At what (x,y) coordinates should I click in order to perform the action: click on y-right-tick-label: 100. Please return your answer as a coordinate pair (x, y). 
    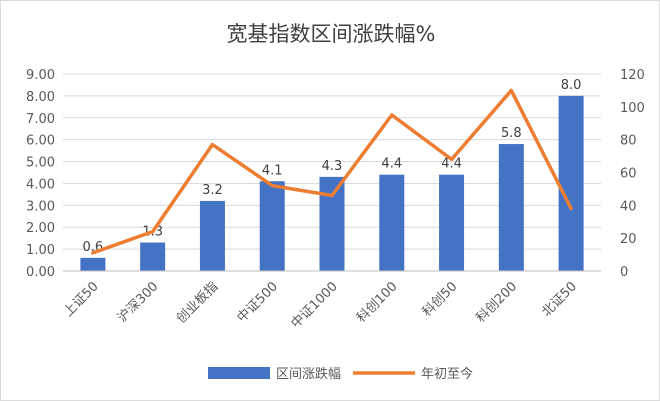
    Looking at the image, I should click on (632, 108).